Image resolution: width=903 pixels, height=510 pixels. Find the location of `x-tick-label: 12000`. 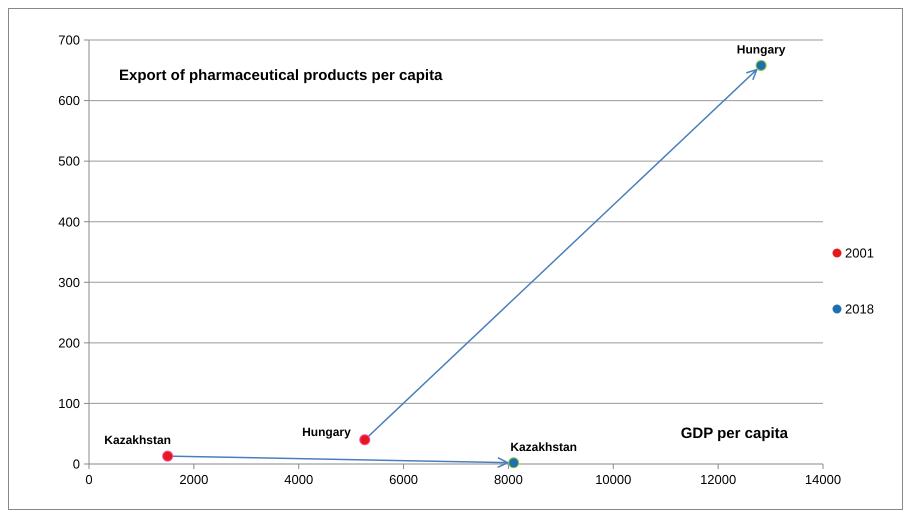

x-tick-label: 12000 is located at coordinates (718, 479).